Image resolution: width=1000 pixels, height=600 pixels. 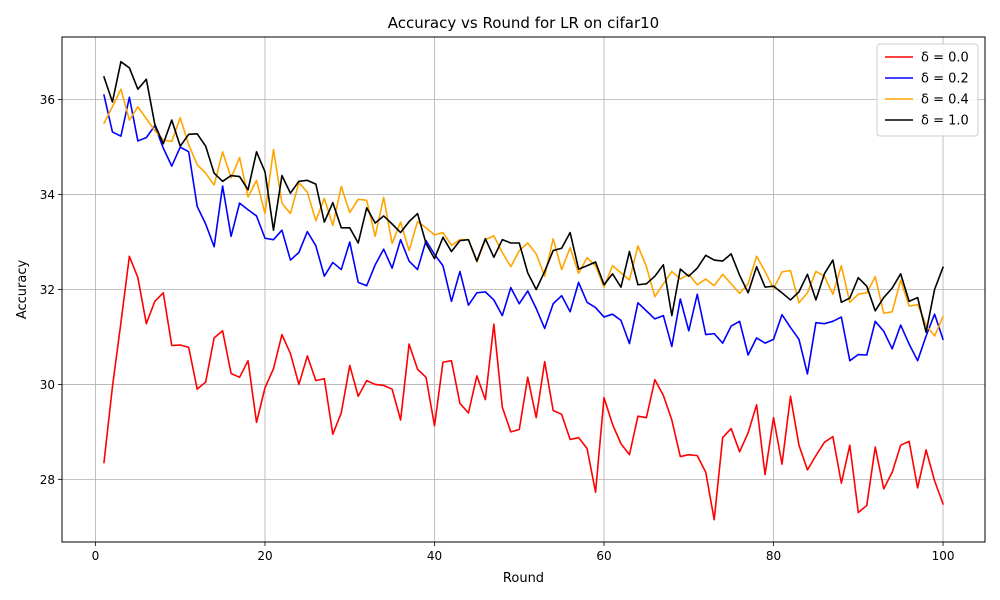 I want to click on y-axis-label: Accuracy, so click(x=22, y=290).